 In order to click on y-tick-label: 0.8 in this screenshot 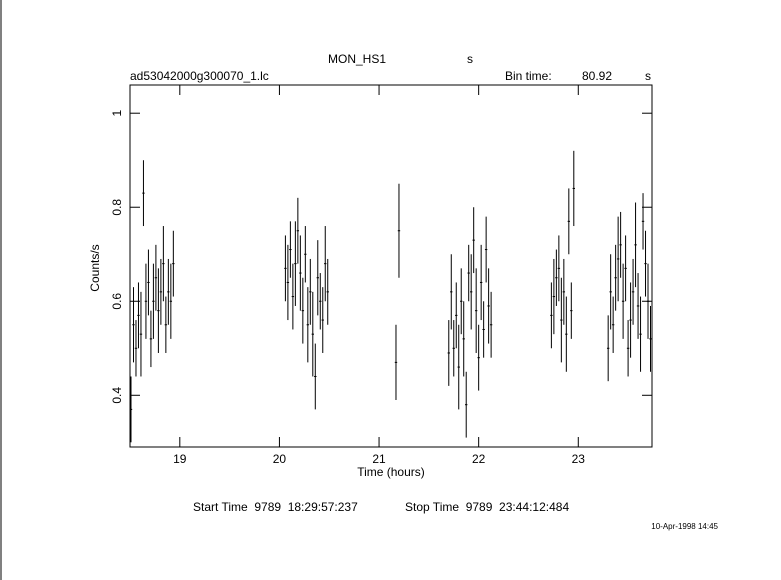, I will do `click(117, 207)`.